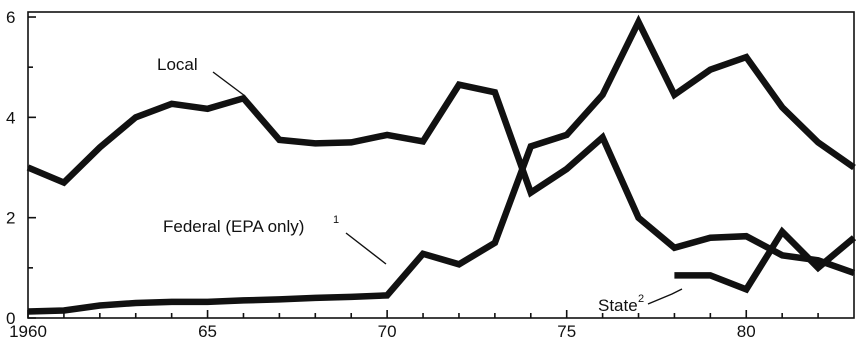  What do you see at coordinates (366, 248) in the screenshot?
I see `federal-label-leader` at bounding box center [366, 248].